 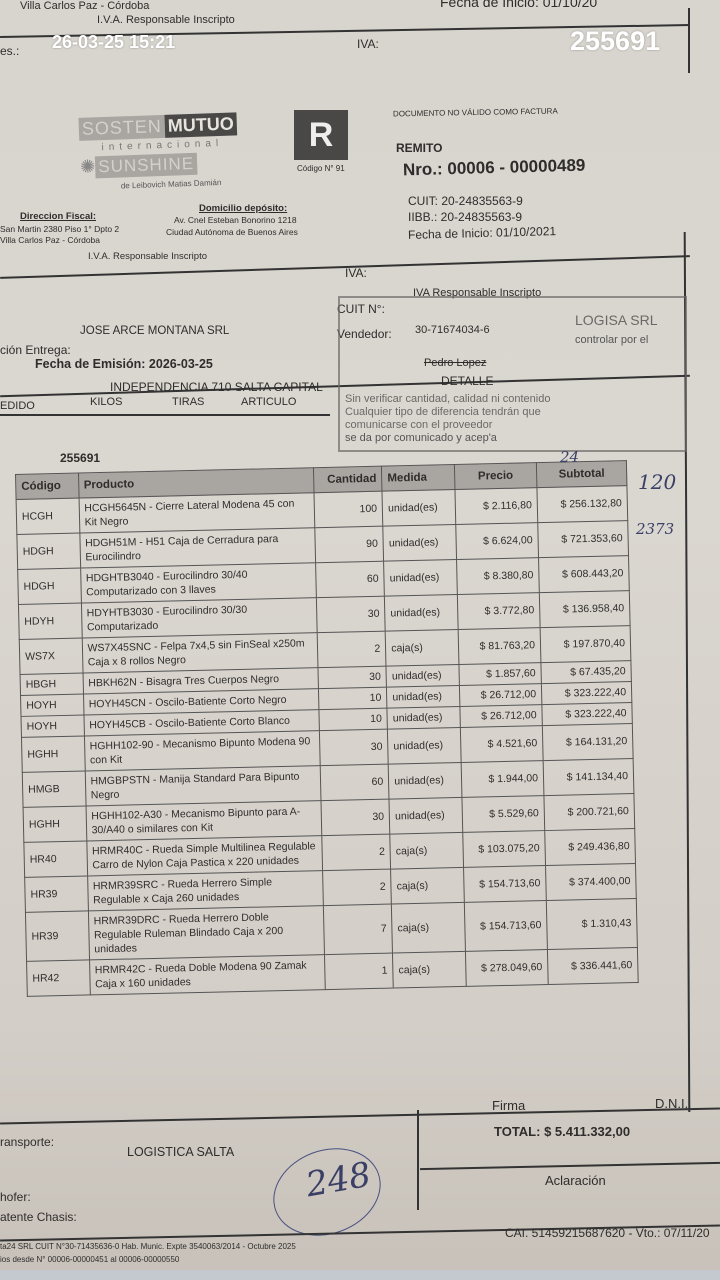 I want to click on direccion-fiscal-label: Direccion Fiscal:, so click(x=58, y=216).